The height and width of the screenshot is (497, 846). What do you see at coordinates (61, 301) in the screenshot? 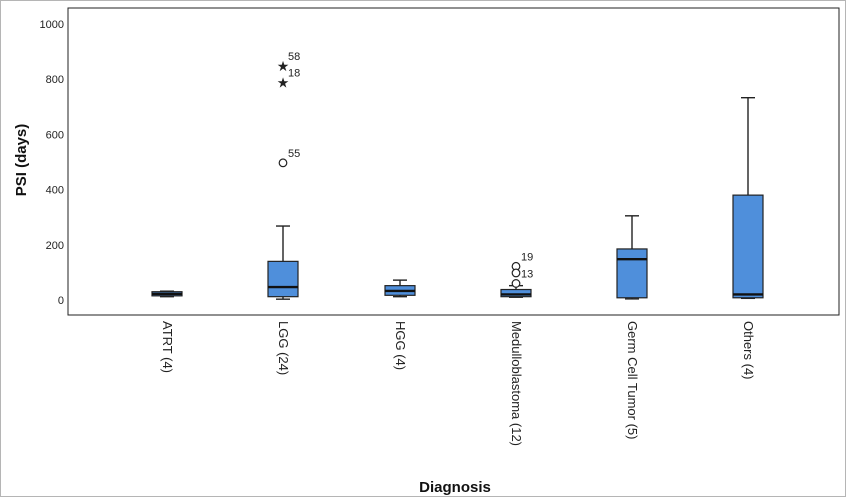
I see `y-tick-label: 0` at bounding box center [61, 301].